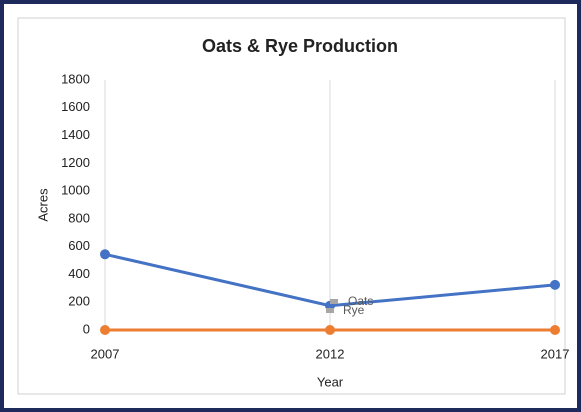 The height and width of the screenshot is (412, 581). Describe the element at coordinates (42, 205) in the screenshot. I see `y-axis-label: Acres` at that location.